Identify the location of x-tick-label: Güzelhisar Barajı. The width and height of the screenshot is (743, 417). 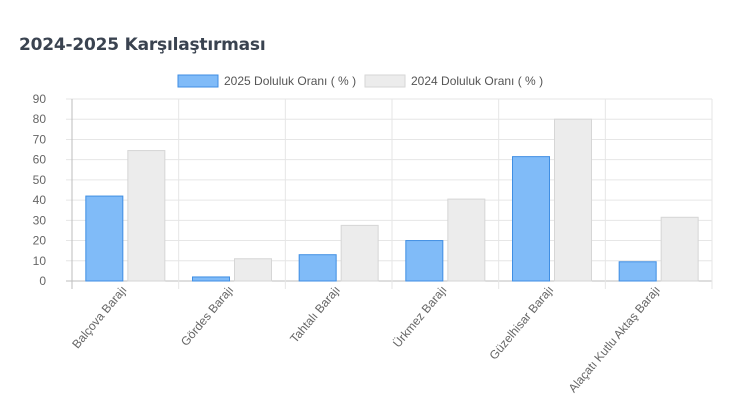
(521, 323).